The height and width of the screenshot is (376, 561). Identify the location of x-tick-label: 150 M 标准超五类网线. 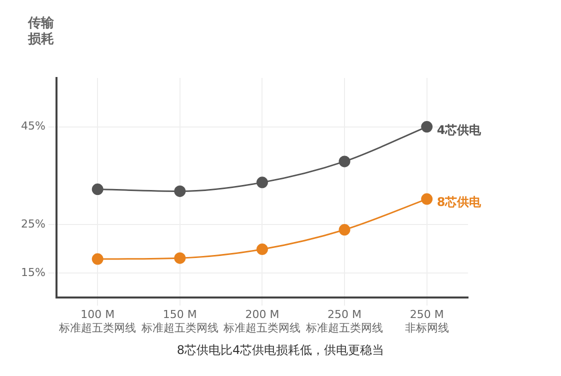
(179, 321).